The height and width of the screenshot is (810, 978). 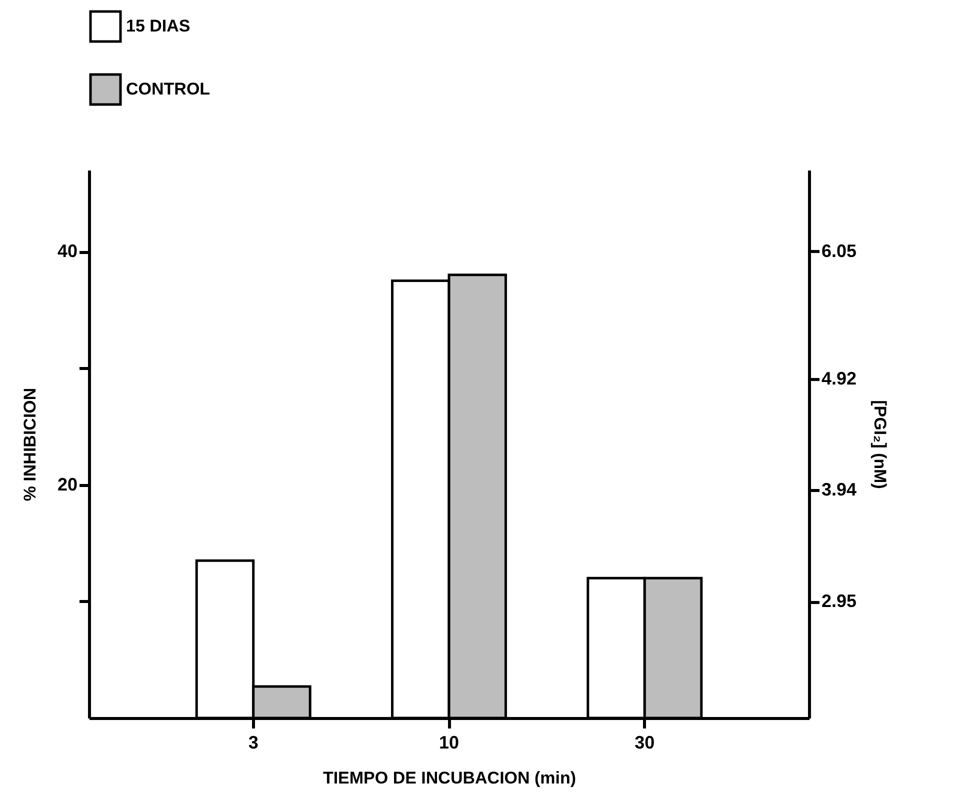 What do you see at coordinates (839, 378) in the screenshot?
I see `y2-tick-label: 4.92` at bounding box center [839, 378].